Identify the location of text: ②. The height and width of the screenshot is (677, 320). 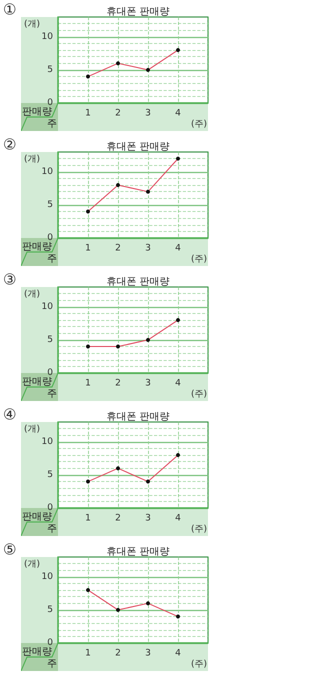
(9, 145).